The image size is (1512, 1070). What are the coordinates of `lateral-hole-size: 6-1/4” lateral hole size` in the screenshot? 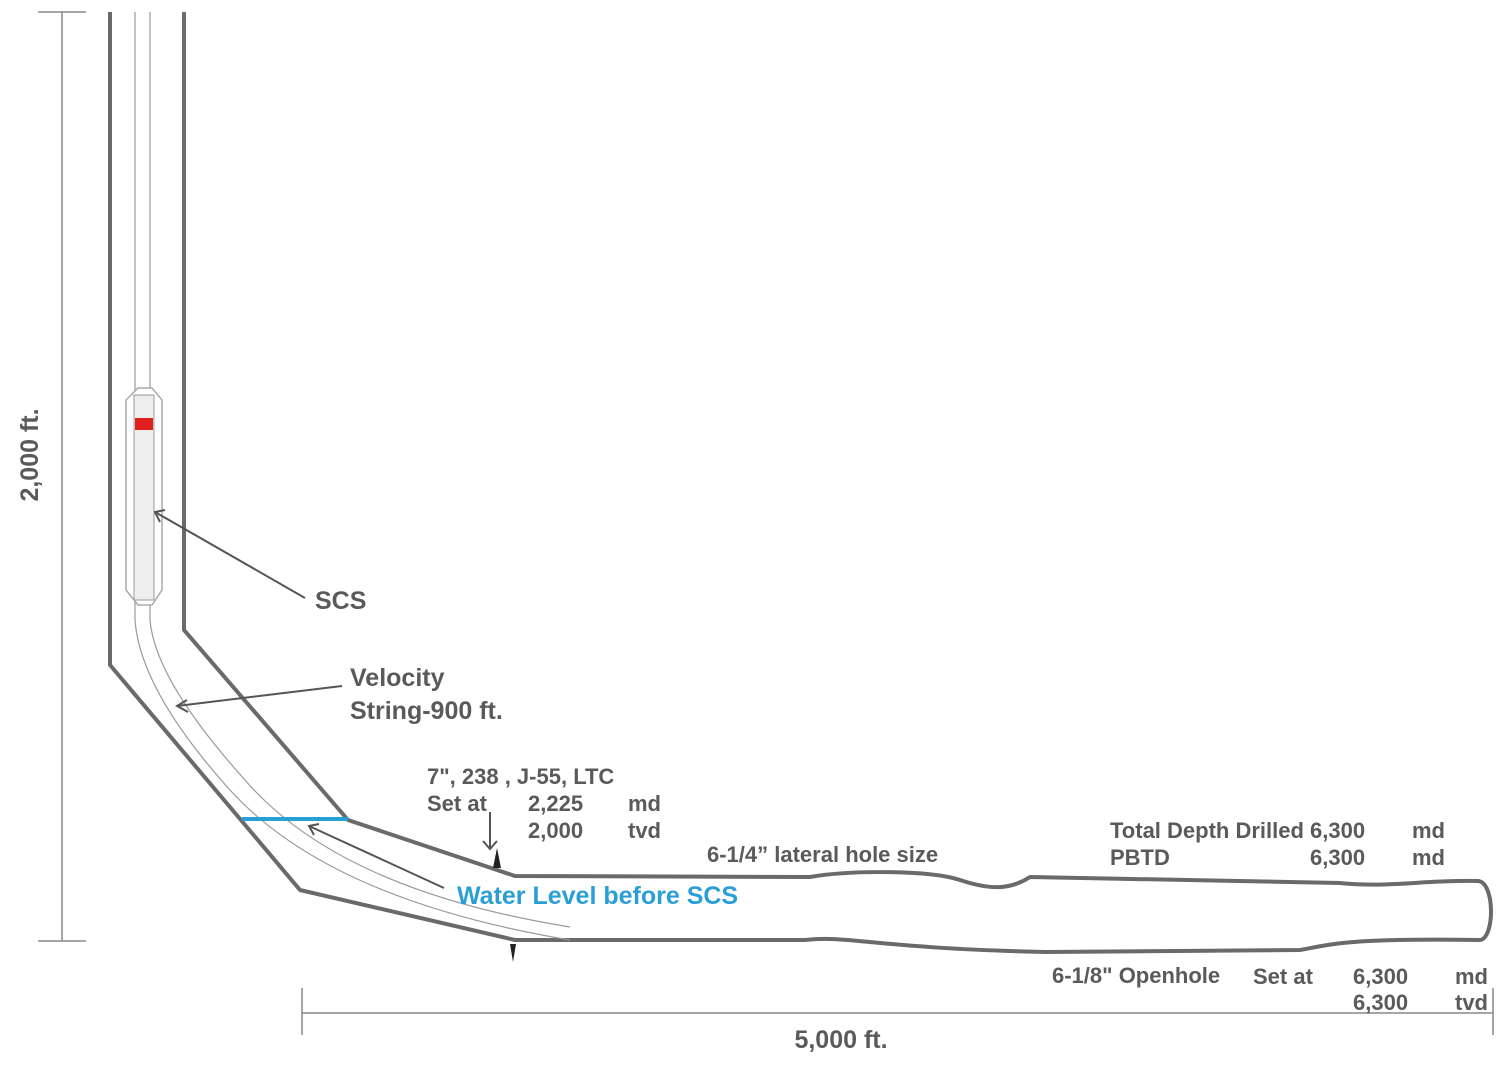 It's located at (822, 854).